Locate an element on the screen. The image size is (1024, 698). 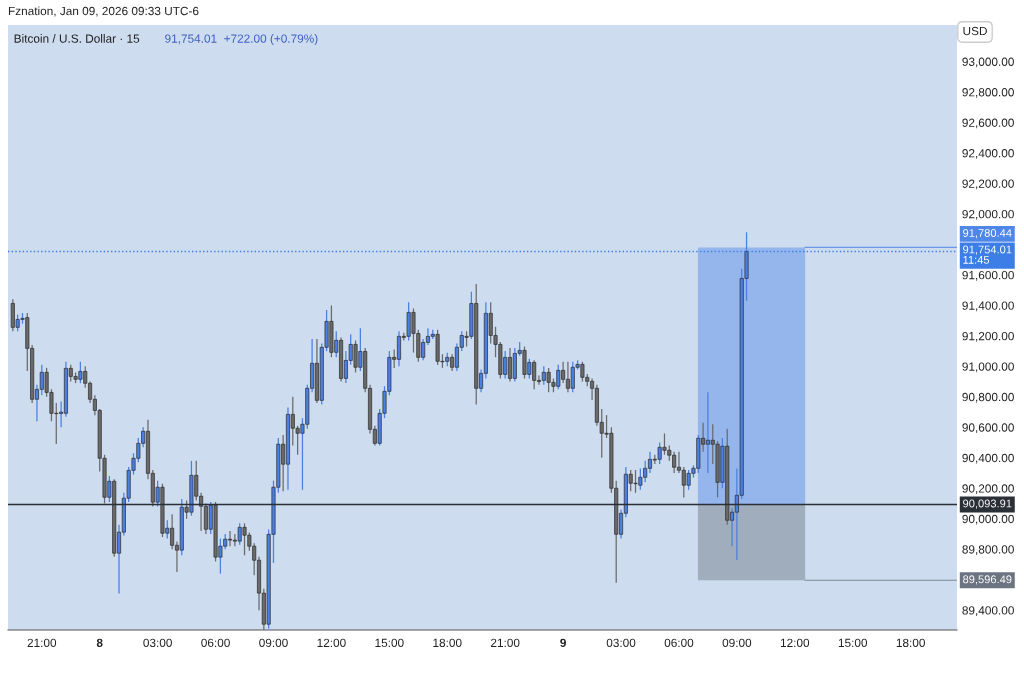
y-tick-label: 92,400.00 is located at coordinates (988, 154).